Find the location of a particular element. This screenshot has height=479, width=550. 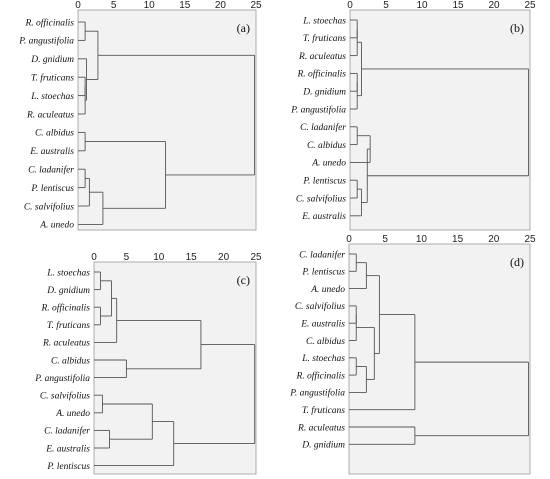

panel-label: (b) is located at coordinates (517, 28).